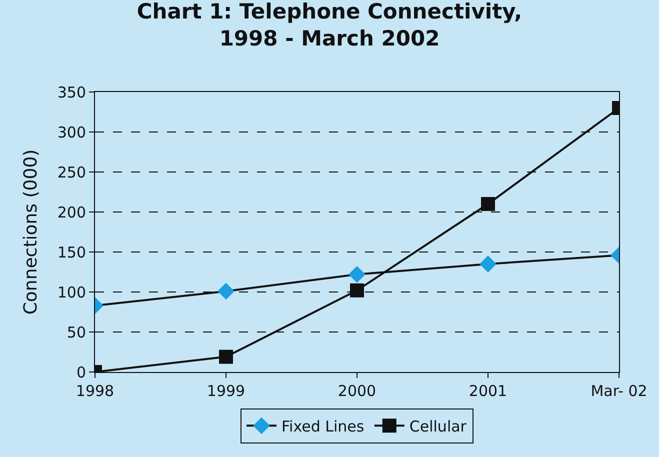 This screenshot has width=659, height=457. Describe the element at coordinates (488, 391) in the screenshot. I see `x-tick-label: 2001` at that location.